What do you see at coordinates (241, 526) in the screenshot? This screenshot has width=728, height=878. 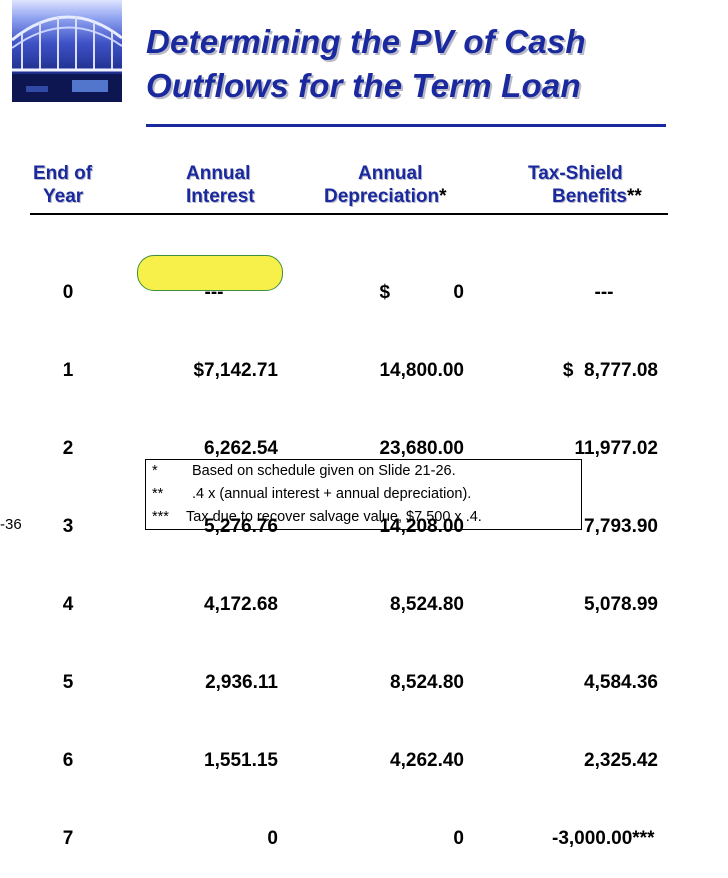 I see `table-cell-interest: 5,276.76` at bounding box center [241, 526].